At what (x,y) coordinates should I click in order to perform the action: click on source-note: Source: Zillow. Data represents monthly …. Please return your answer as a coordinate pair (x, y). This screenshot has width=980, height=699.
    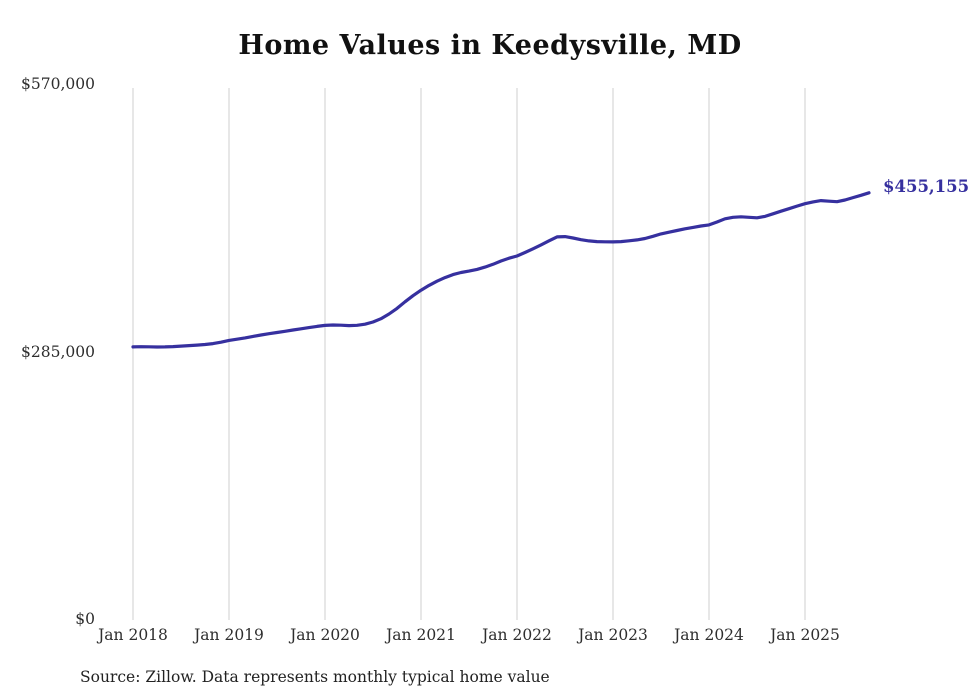
    Looking at the image, I should click on (315, 677).